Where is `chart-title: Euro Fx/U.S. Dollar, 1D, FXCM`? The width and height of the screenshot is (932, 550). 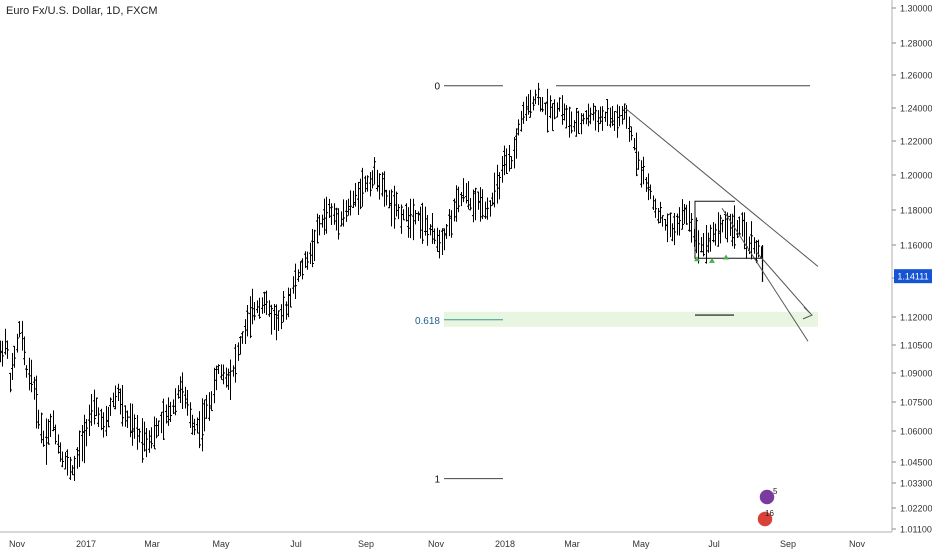 chart-title: Euro Fx/U.S. Dollar, 1D, FXCM is located at coordinates (82, 11).